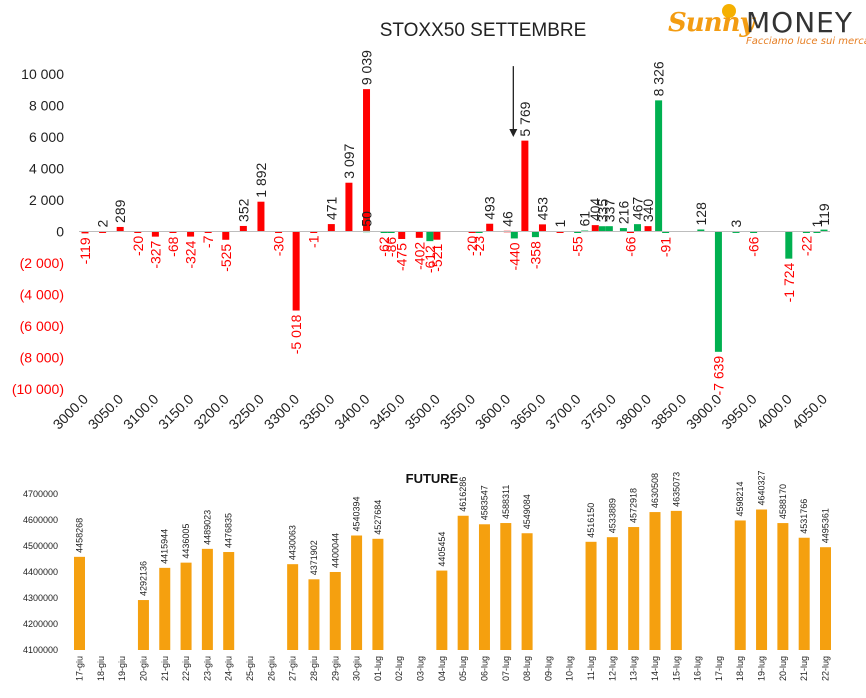 The image size is (866, 698). Describe the element at coordinates (783, 501) in the screenshot. I see `future-data-label: 4588170` at that location.